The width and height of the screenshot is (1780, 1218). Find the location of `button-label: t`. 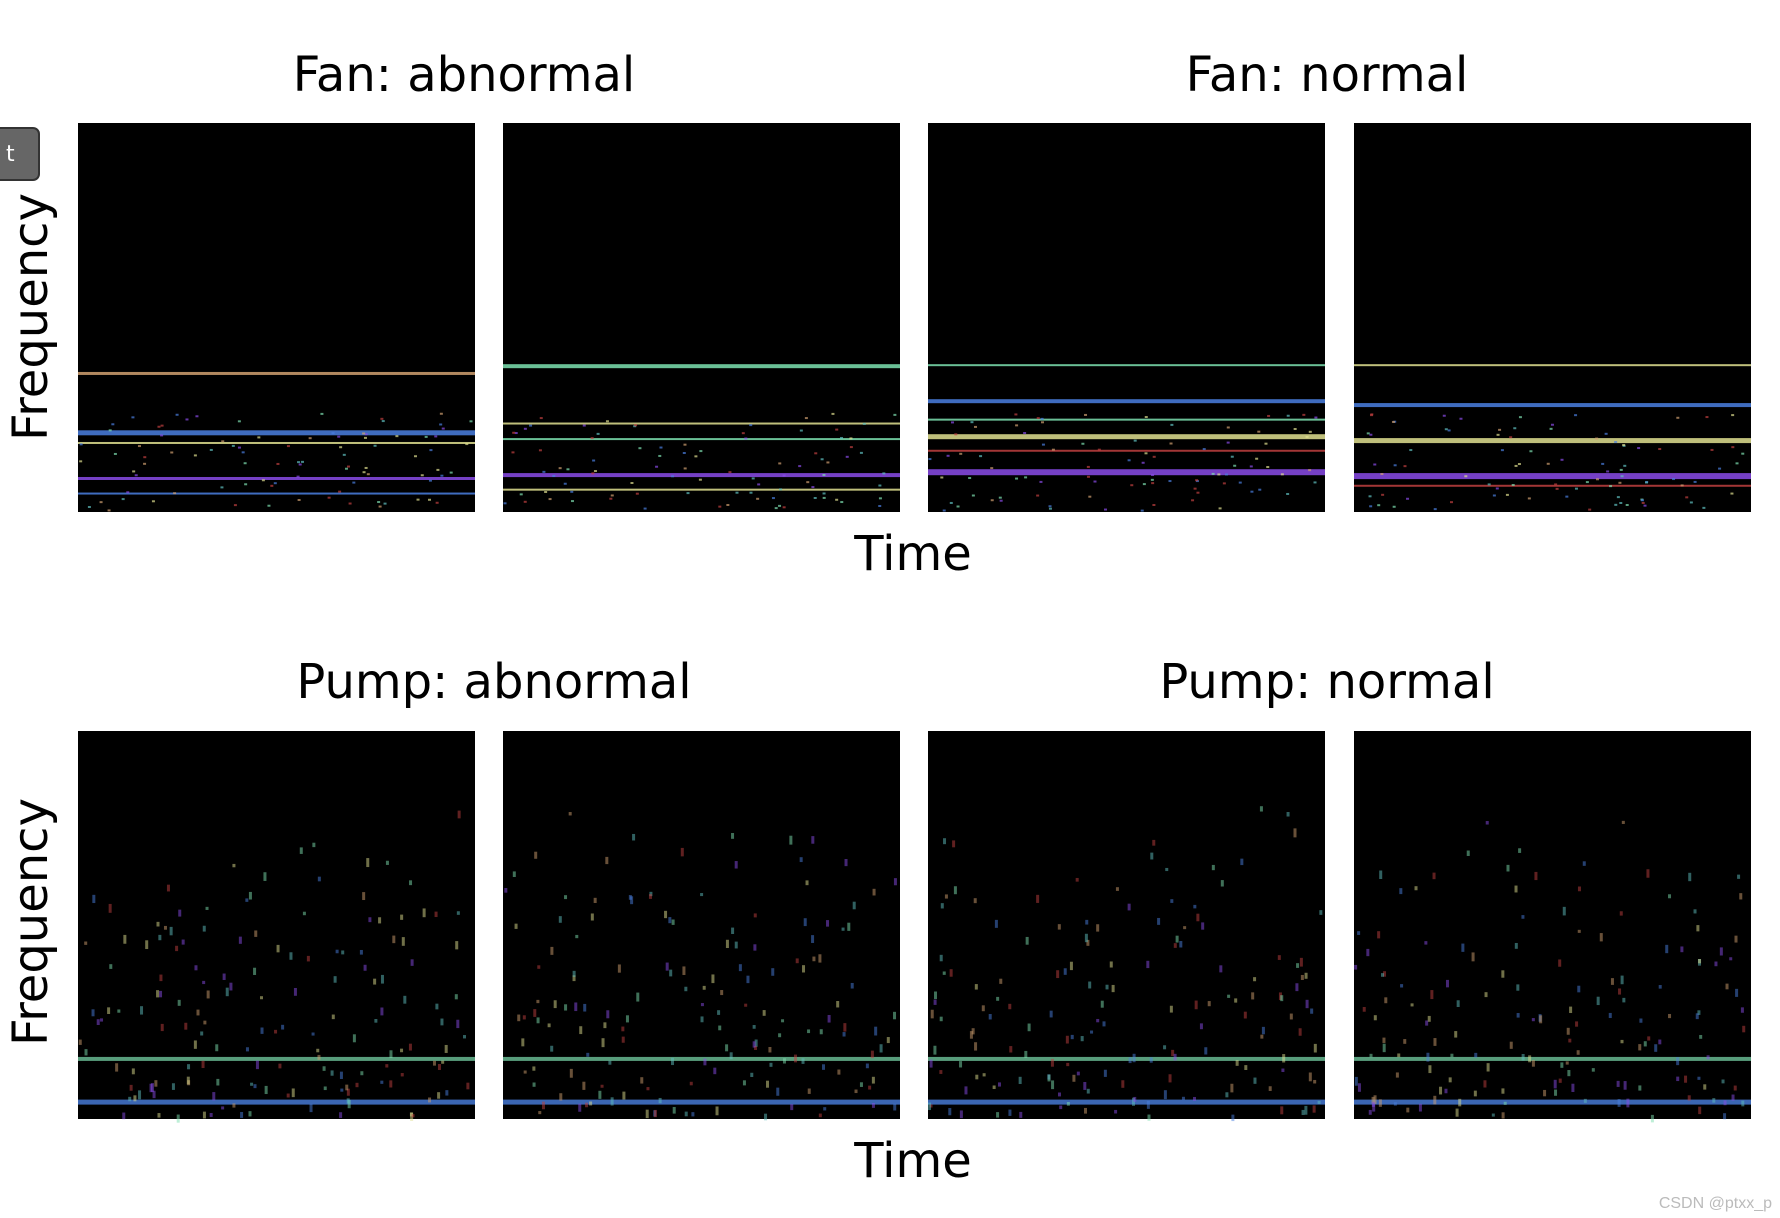

button-label: t is located at coordinates (10, 154).